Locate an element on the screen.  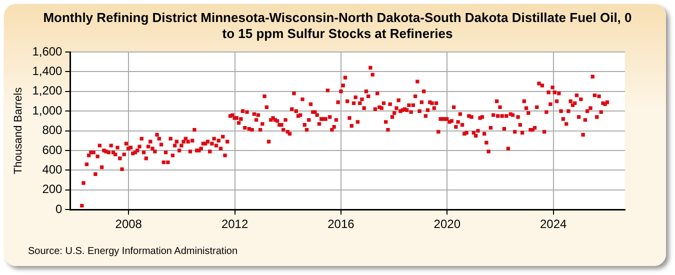
y-tick-label: 400 is located at coordinates (52, 169).